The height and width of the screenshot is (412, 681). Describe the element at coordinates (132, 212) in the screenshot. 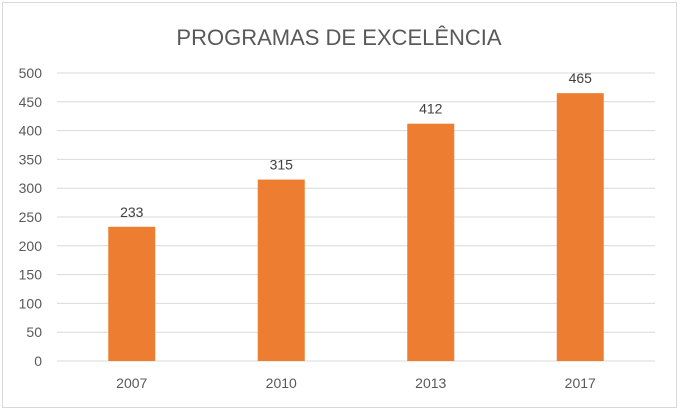

I see `data-label: 233` at that location.